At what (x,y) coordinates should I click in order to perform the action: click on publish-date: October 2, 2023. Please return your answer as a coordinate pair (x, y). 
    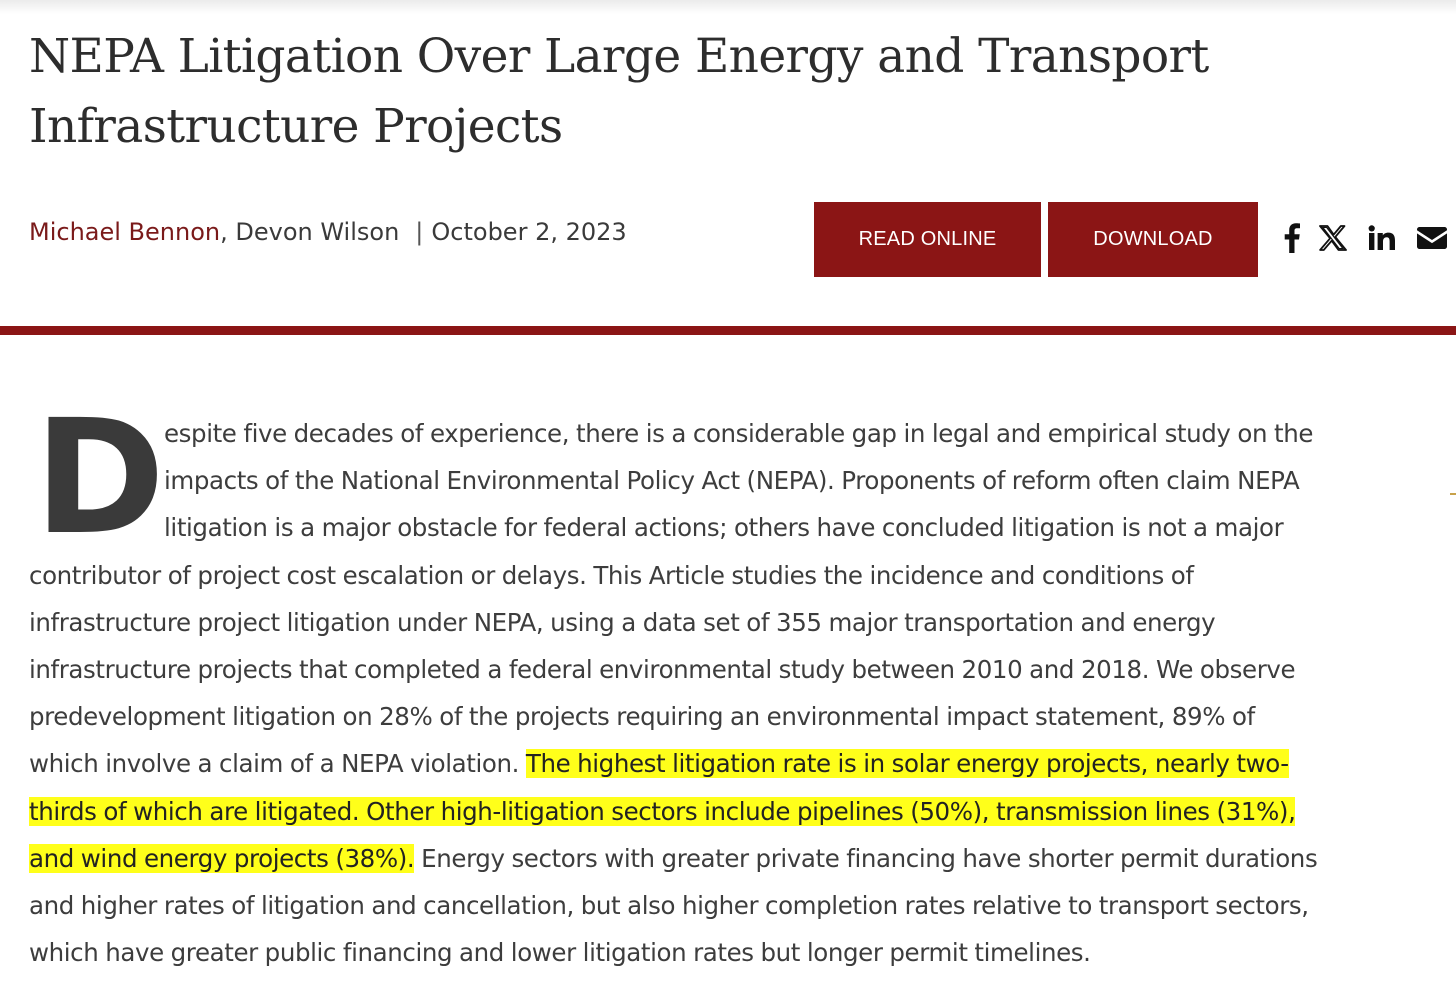
    Looking at the image, I should click on (529, 232).